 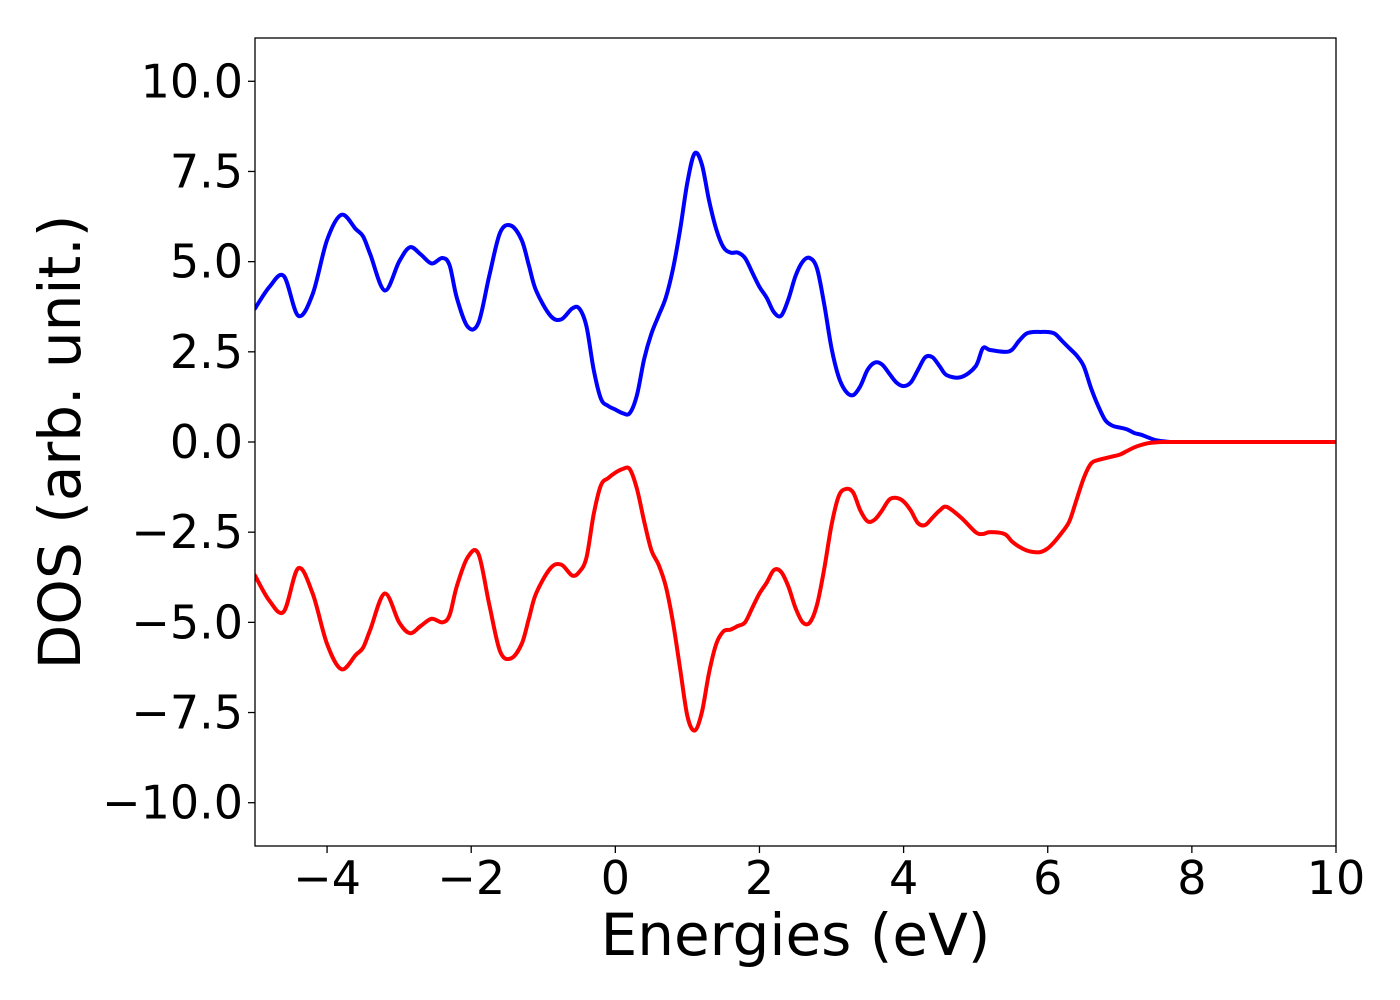 I want to click on x-axis: −4 −2 0 2 4 6 8 10, so click(x=829, y=875).